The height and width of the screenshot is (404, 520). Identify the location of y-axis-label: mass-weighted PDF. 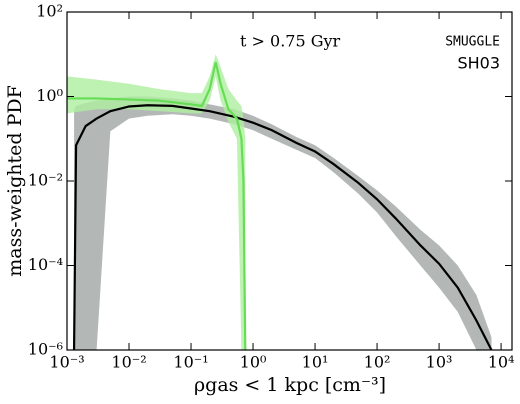
(15, 181).